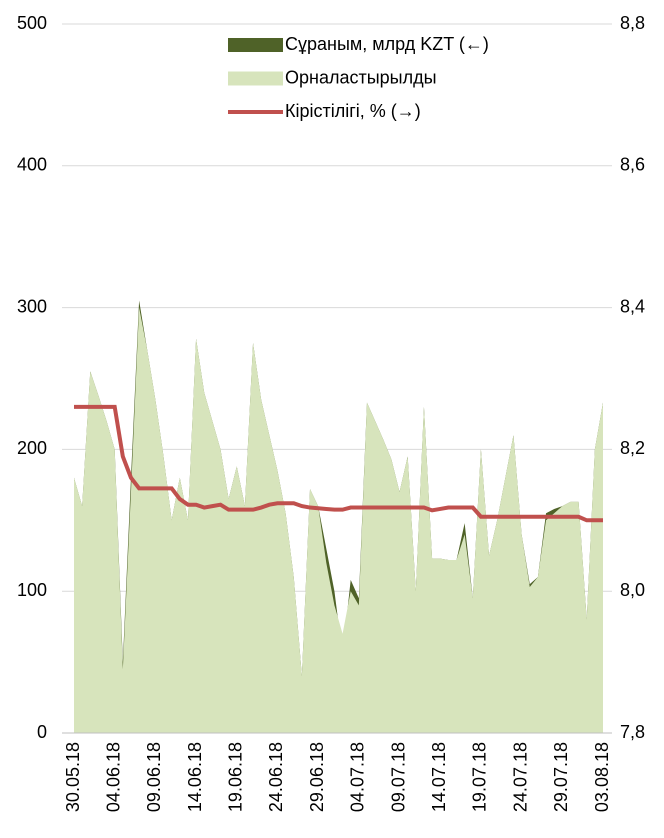 This screenshot has height=838, width=664. What do you see at coordinates (561, 777) in the screenshot?
I see `x-tick-label: 29.07.18` at bounding box center [561, 777].